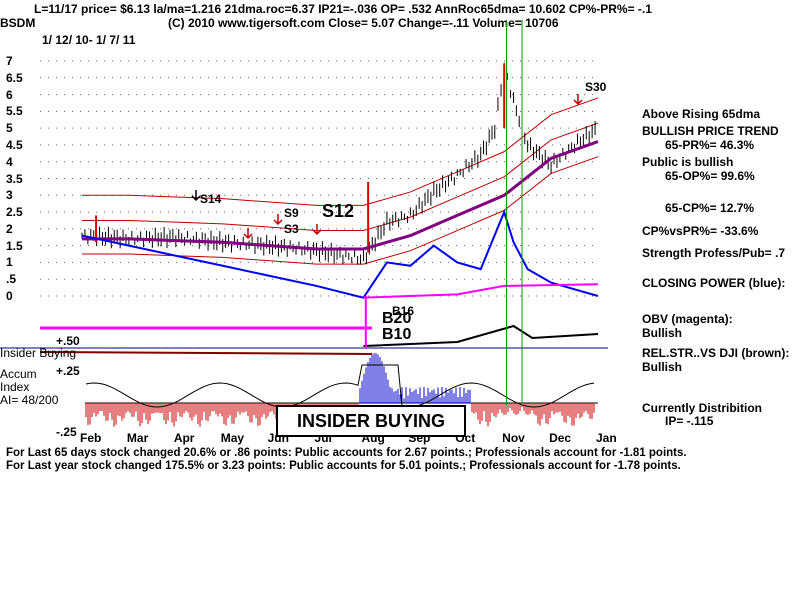  I want to click on y-tick-label: 5, so click(9, 128).